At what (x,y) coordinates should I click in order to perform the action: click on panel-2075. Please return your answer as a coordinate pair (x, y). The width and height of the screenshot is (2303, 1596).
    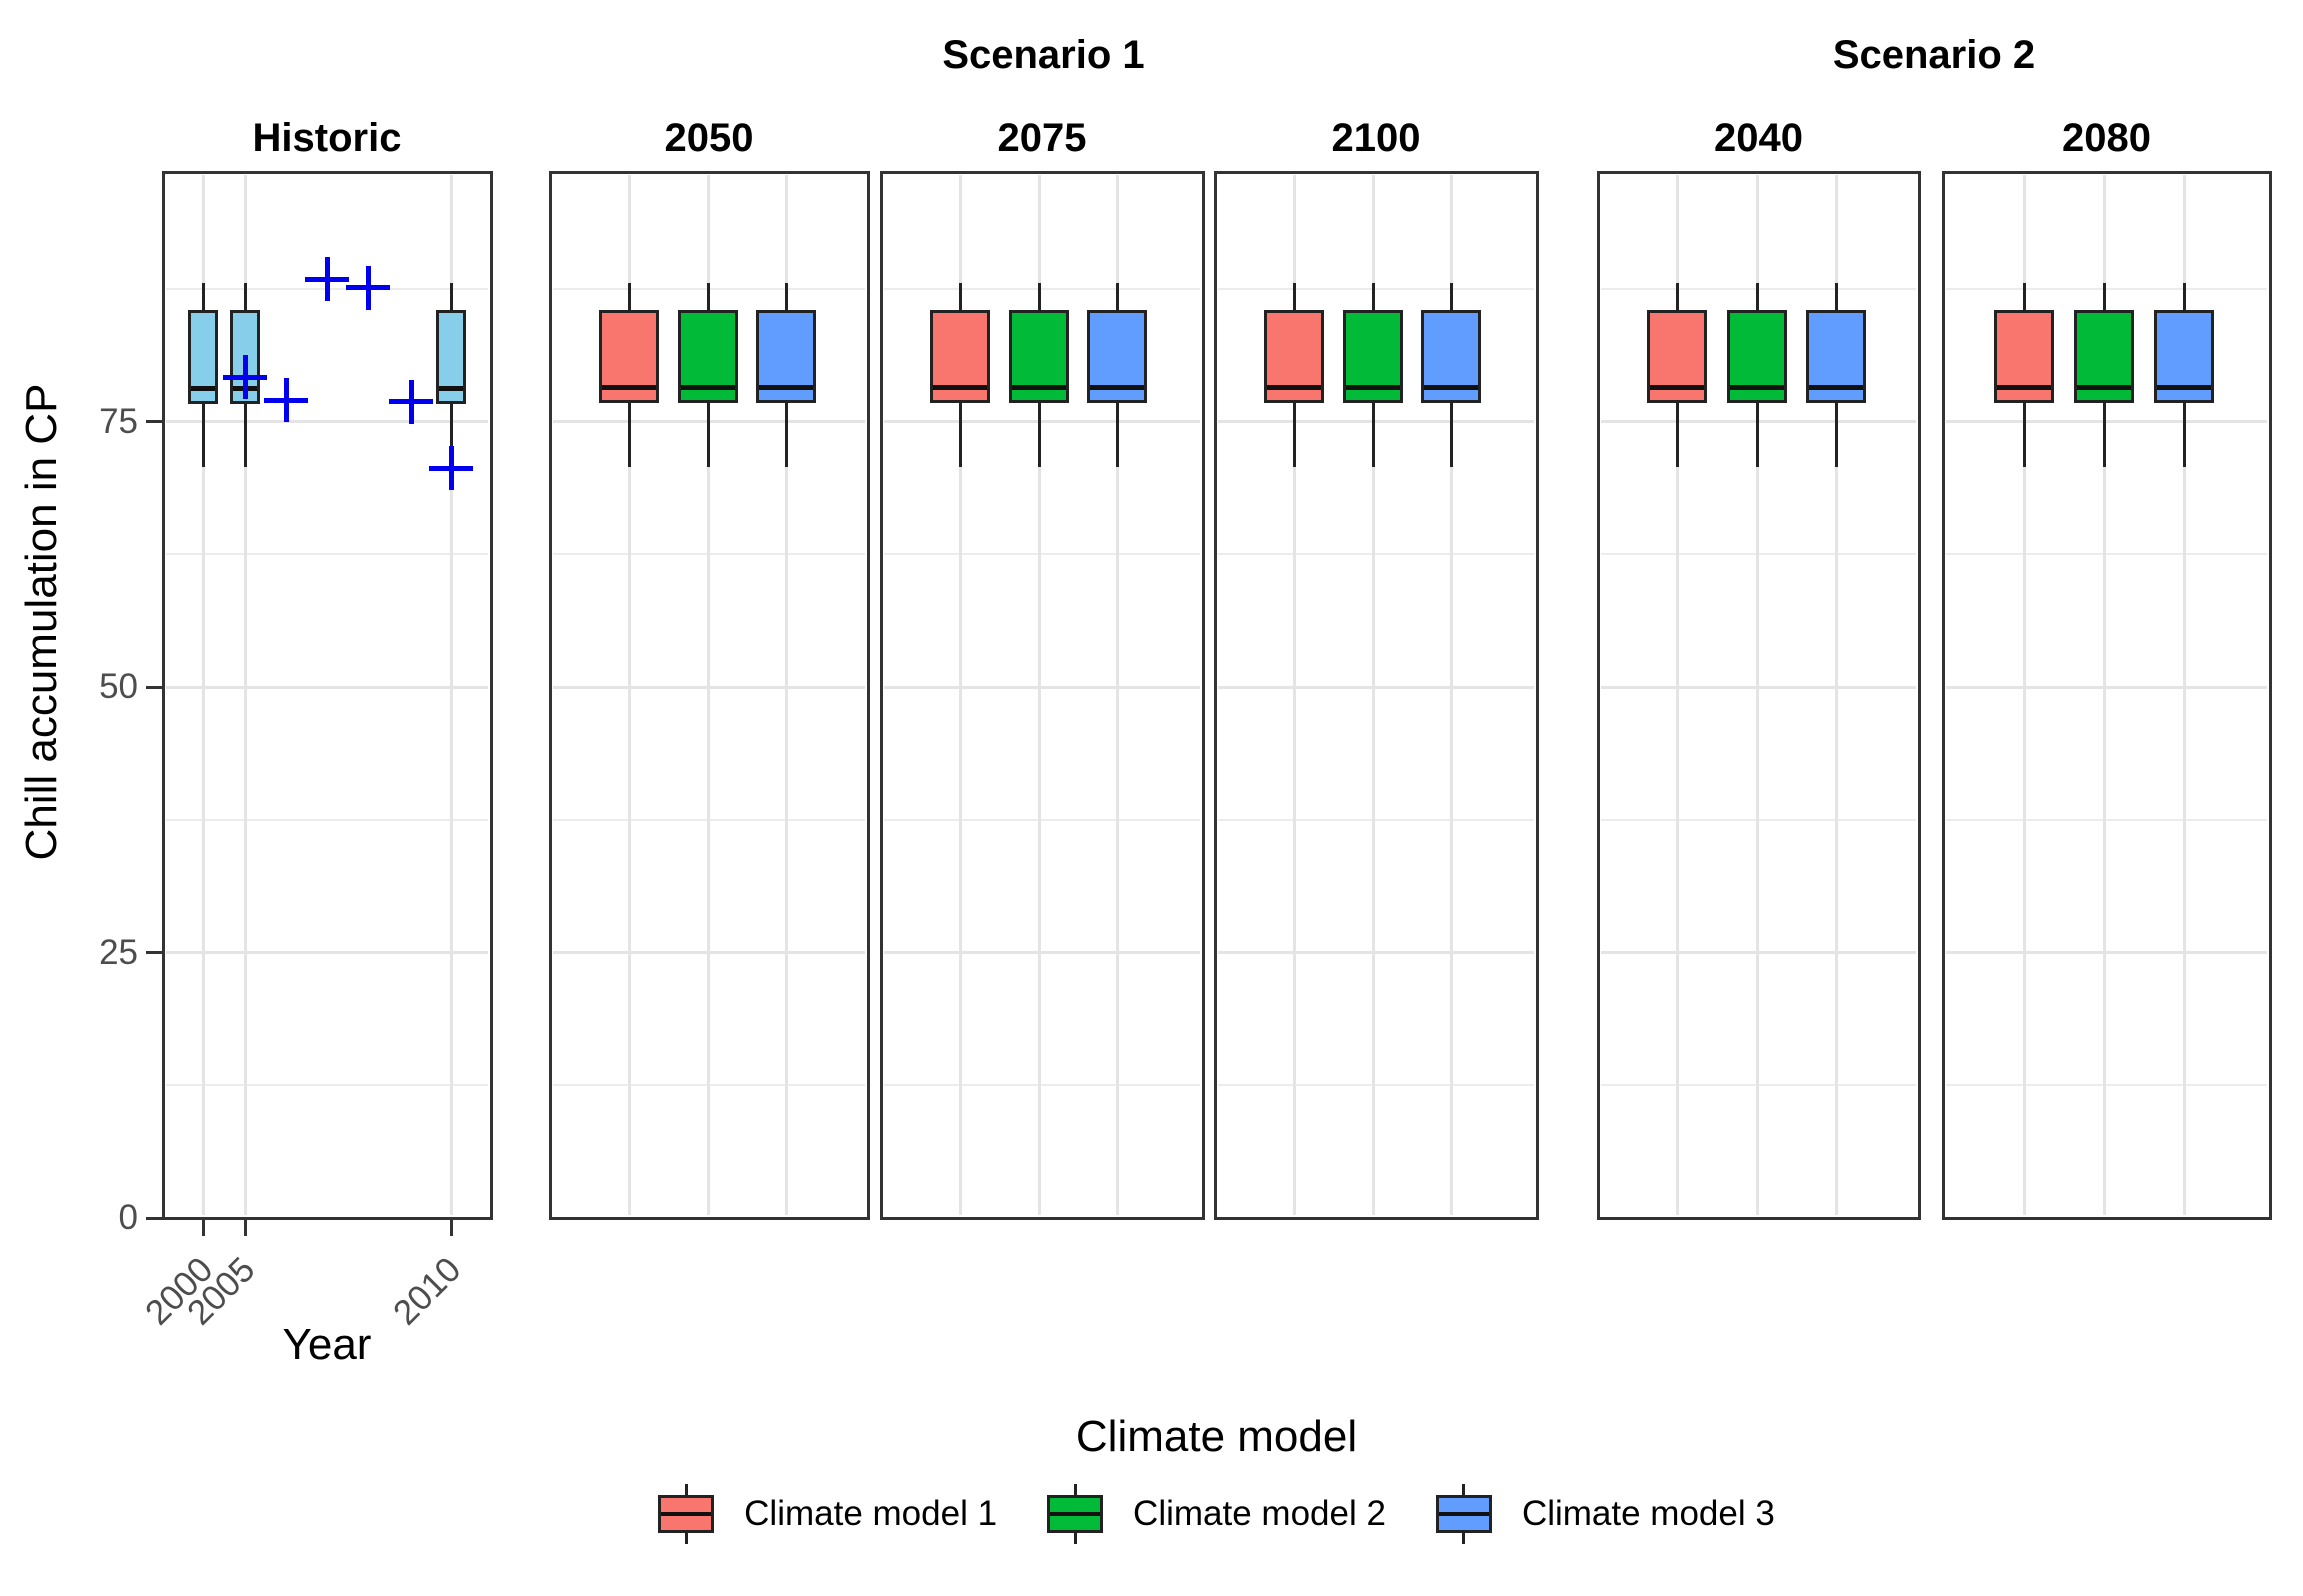
    Looking at the image, I should click on (1042, 695).